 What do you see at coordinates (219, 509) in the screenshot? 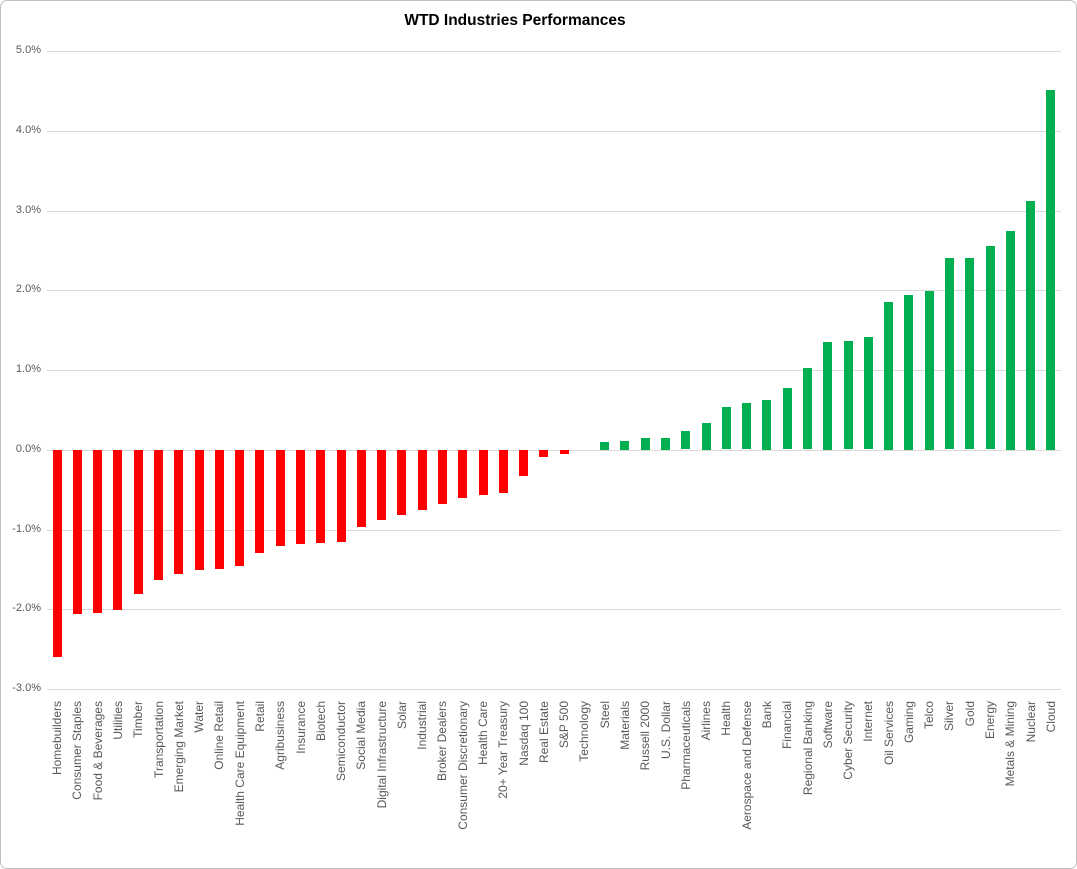
I see `bar-online-retail` at bounding box center [219, 509].